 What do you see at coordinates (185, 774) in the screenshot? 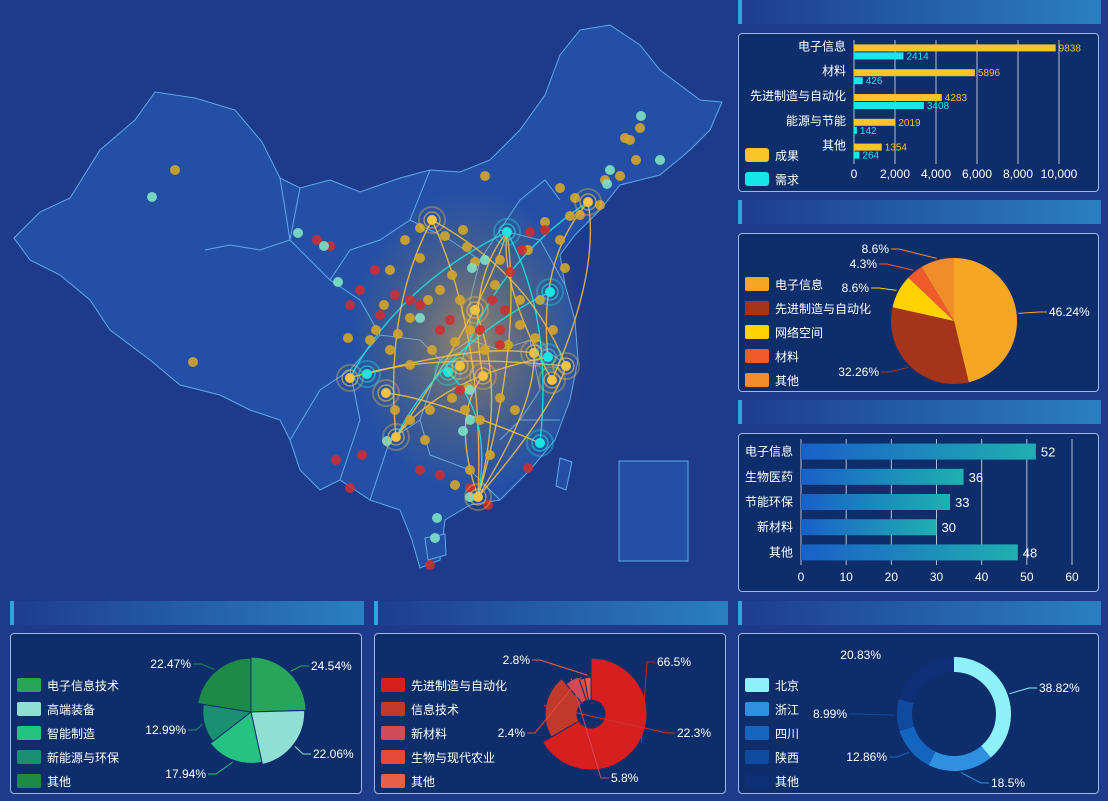
I see `slice-value-label: 17.94%` at bounding box center [185, 774].